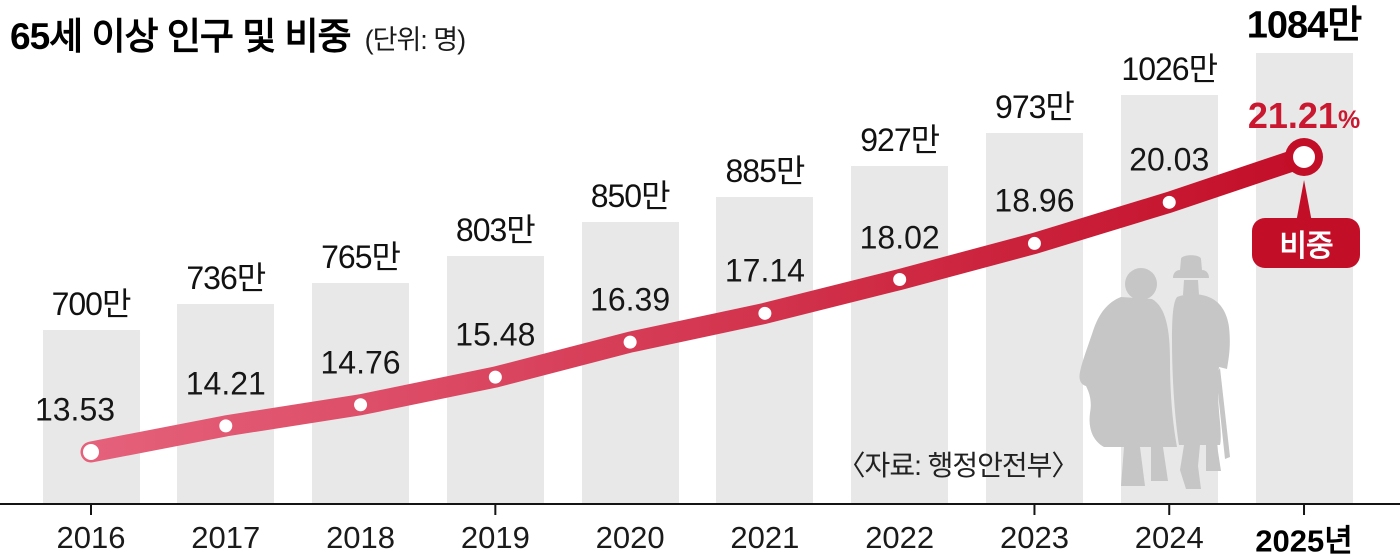 The width and height of the screenshot is (1400, 555). I want to click on population-value-label: 885만, so click(765, 170).